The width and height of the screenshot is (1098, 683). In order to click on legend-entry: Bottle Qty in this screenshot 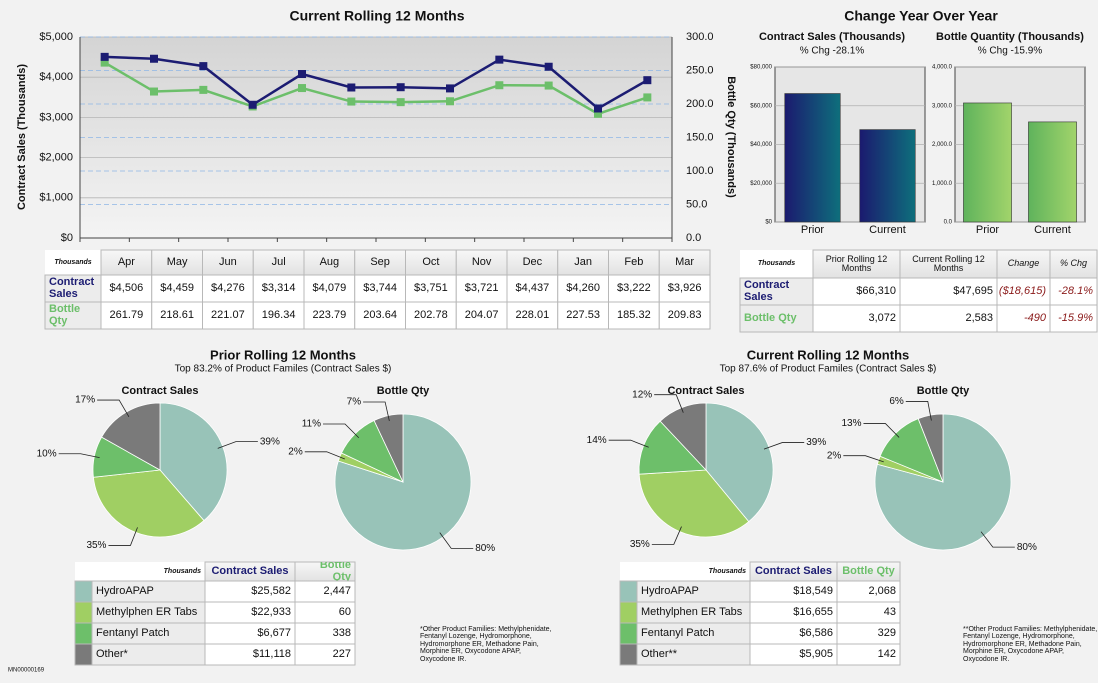, I will do `click(64, 314)`.